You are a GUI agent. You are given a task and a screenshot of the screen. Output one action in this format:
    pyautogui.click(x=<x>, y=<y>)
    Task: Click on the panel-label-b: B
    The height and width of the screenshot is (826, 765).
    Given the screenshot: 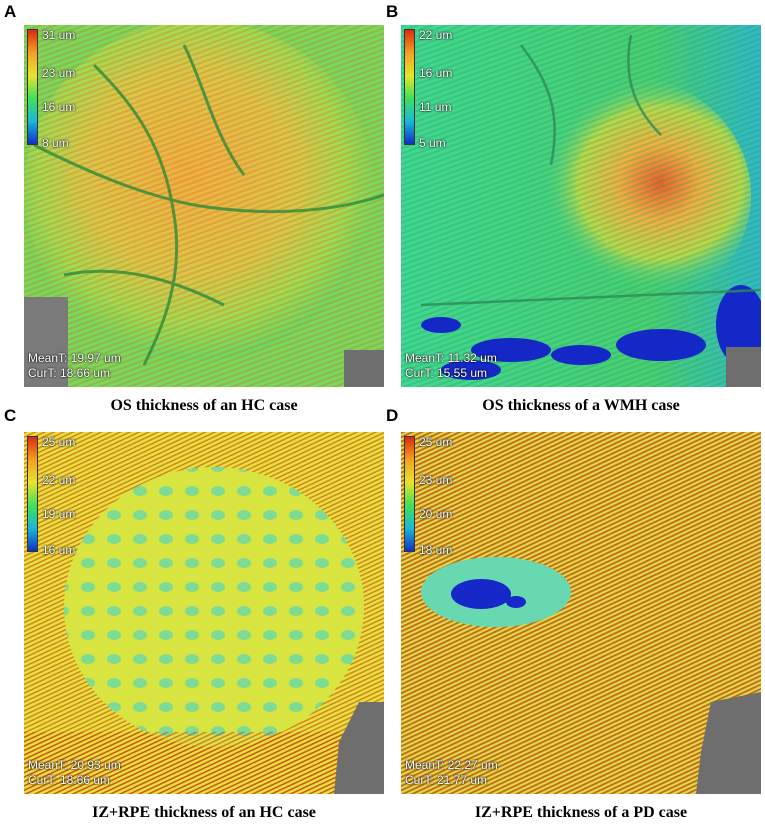 What is the action you would take?
    pyautogui.click(x=392, y=11)
    